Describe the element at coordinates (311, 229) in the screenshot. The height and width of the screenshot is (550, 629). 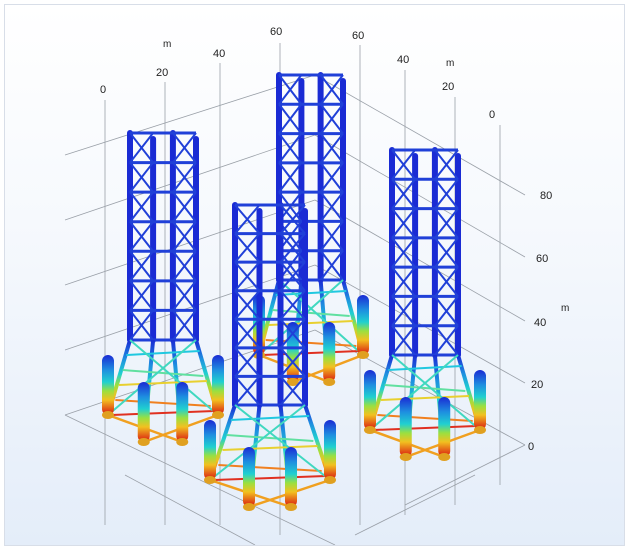
I see `jacket-tower-back-middle` at that location.